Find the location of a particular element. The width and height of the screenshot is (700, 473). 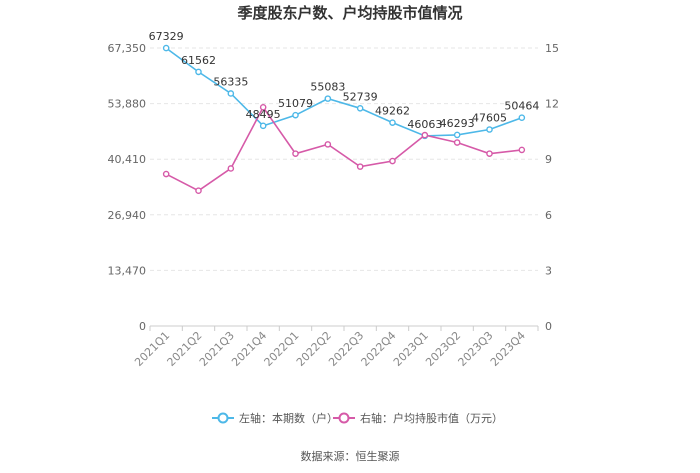

data-label: 56335 is located at coordinates (230, 81).